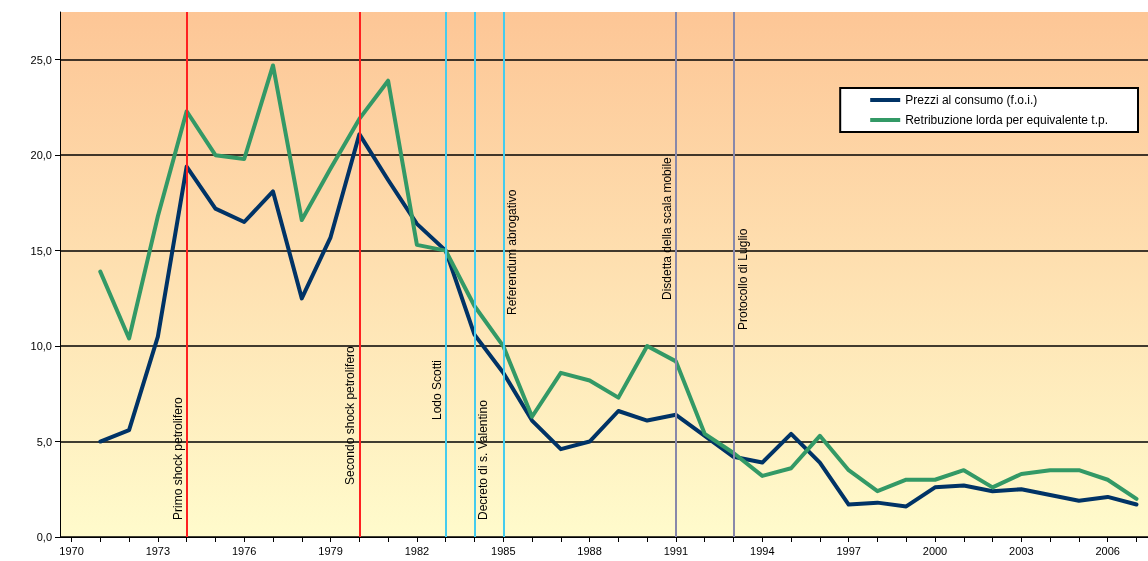  What do you see at coordinates (41, 250) in the screenshot?
I see `y-tick-label: 15,0` at bounding box center [41, 250].